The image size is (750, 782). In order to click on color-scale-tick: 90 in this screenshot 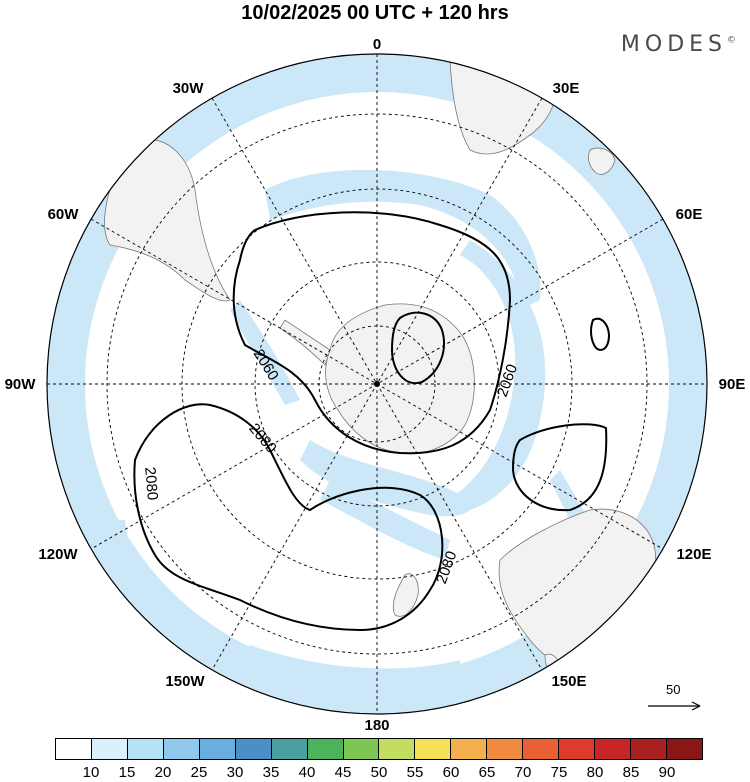, I will do `click(667, 772)`.